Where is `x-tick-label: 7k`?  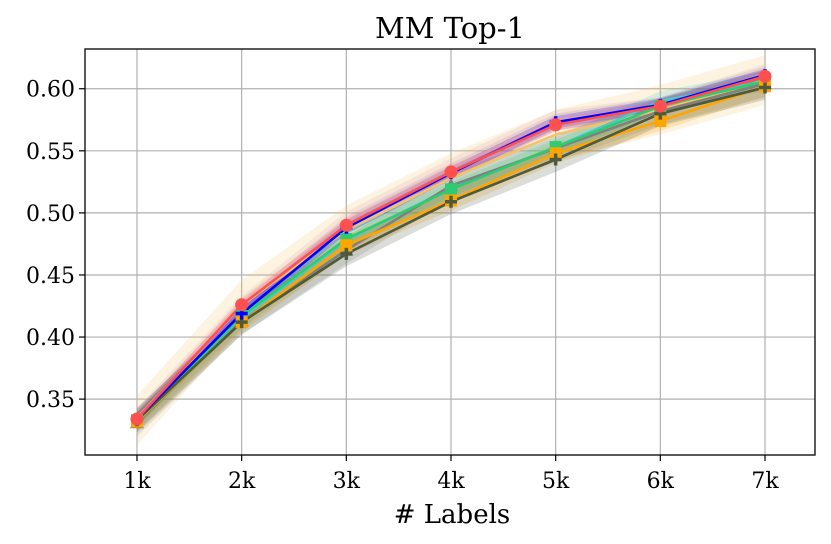
x-tick-label: 7k is located at coordinates (765, 481).